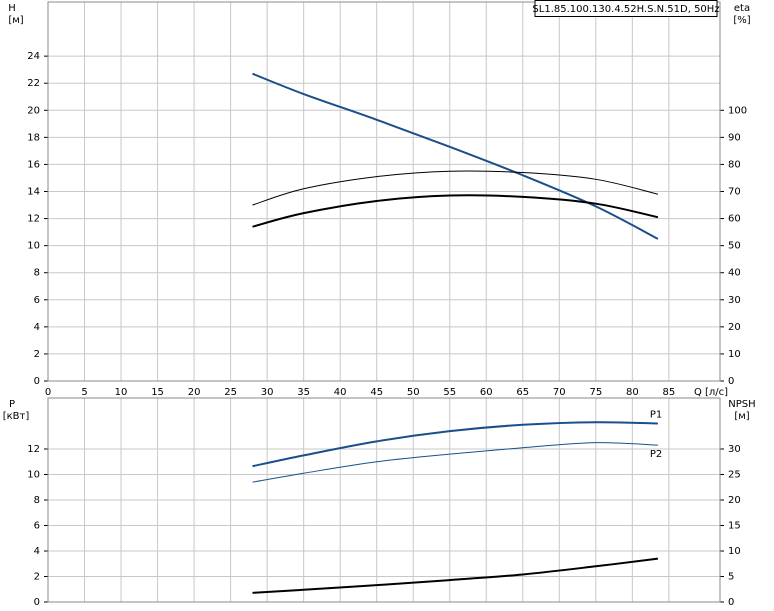  What do you see at coordinates (741, 404) in the screenshot?
I see `y2-axis-label: NPSH` at bounding box center [741, 404].